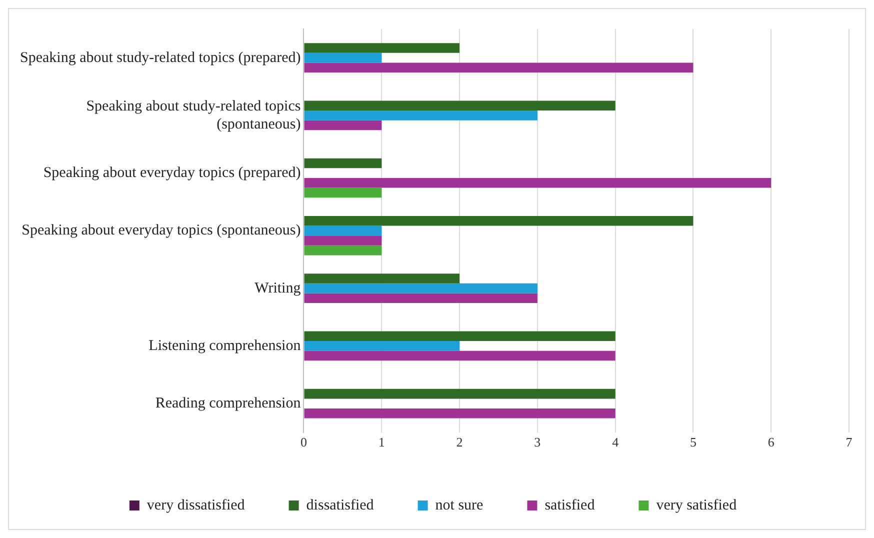  I want to click on y-tick-label: Speaking about everyday topics (spontaneous), so click(161, 230).